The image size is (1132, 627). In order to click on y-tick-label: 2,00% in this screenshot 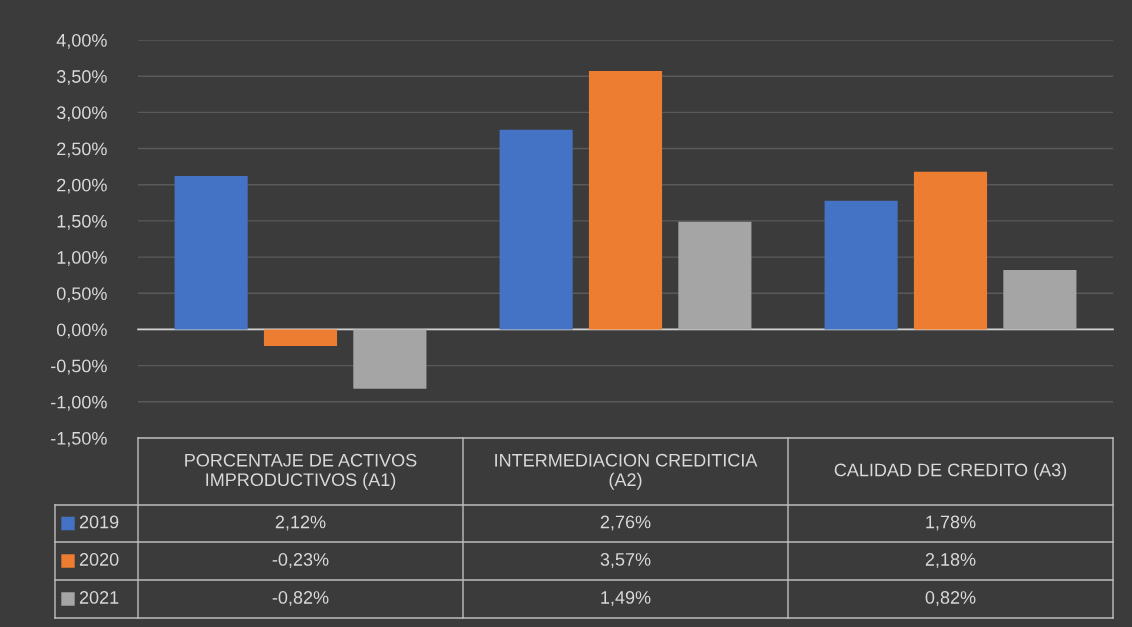, I will do `click(82, 186)`.